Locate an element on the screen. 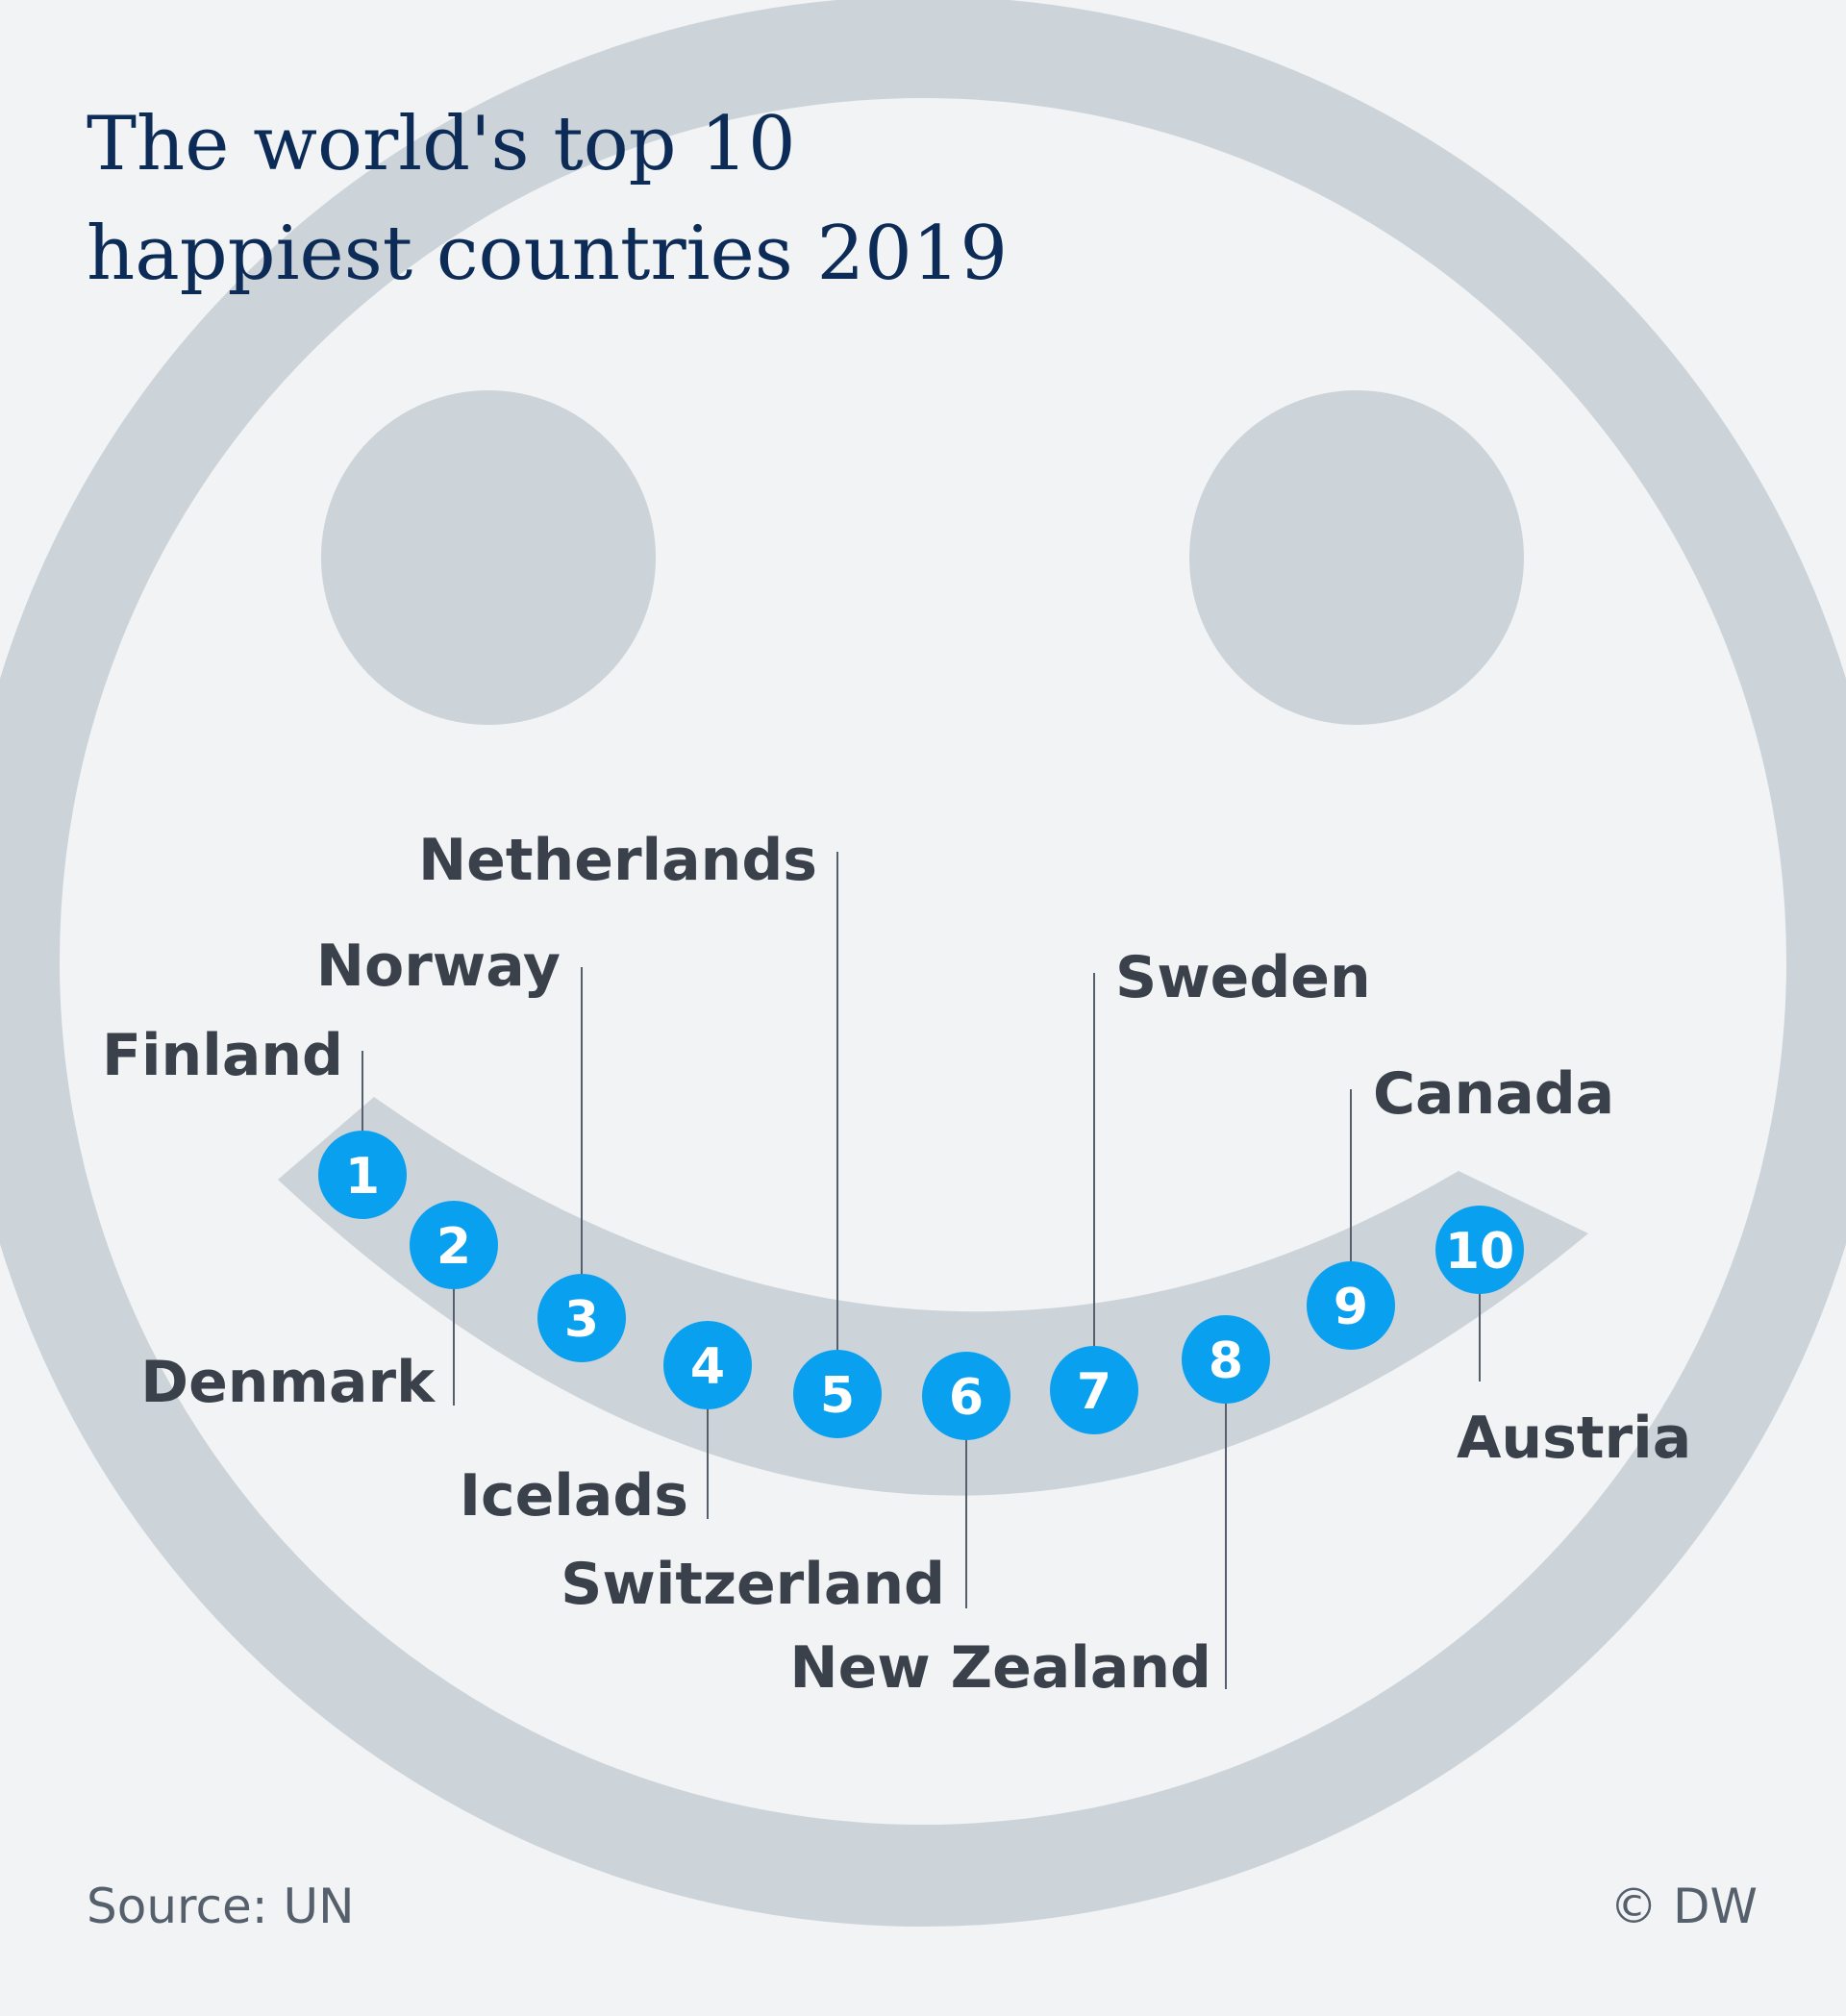  rank-number: 2 is located at coordinates (454, 1247).